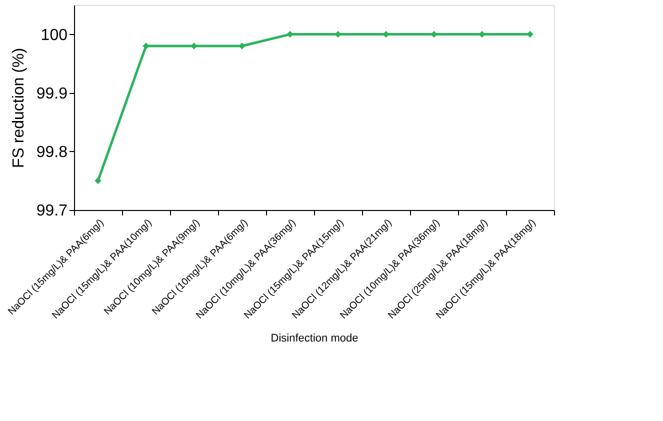 This screenshot has height=421, width=663. What do you see at coordinates (19, 108) in the screenshot?
I see `y-axis-title: FS reduction (%)` at bounding box center [19, 108].